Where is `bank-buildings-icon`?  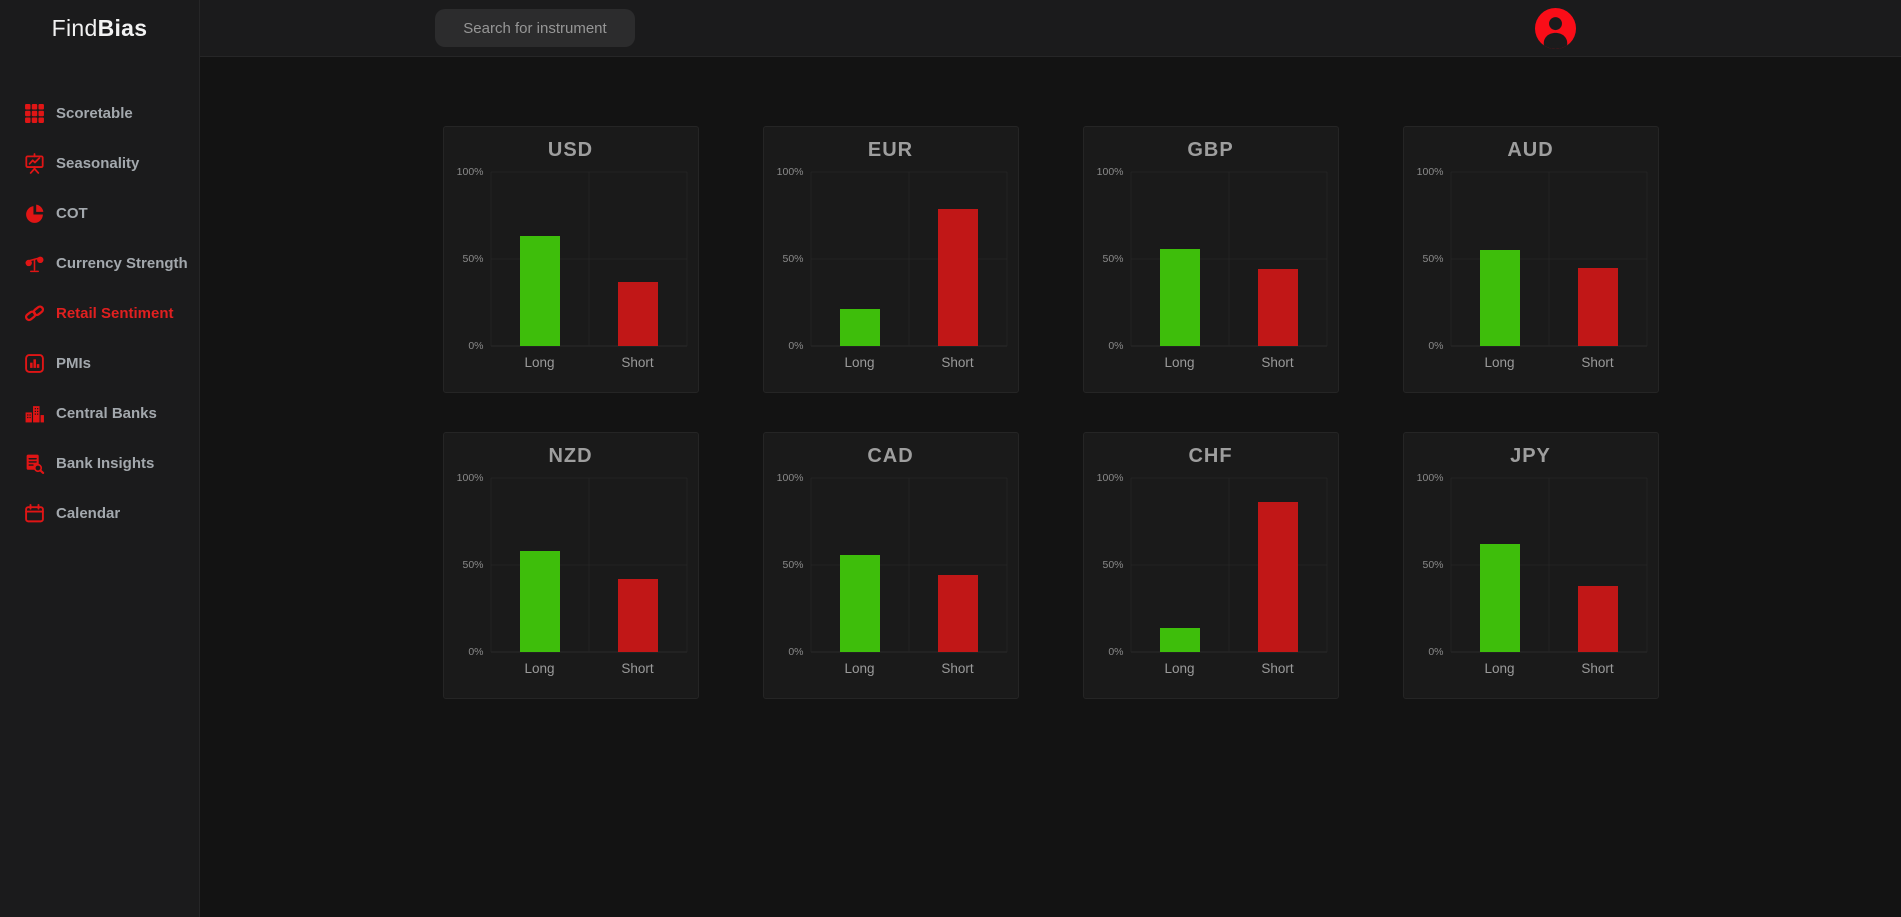 bank-buildings-icon is located at coordinates (34, 413).